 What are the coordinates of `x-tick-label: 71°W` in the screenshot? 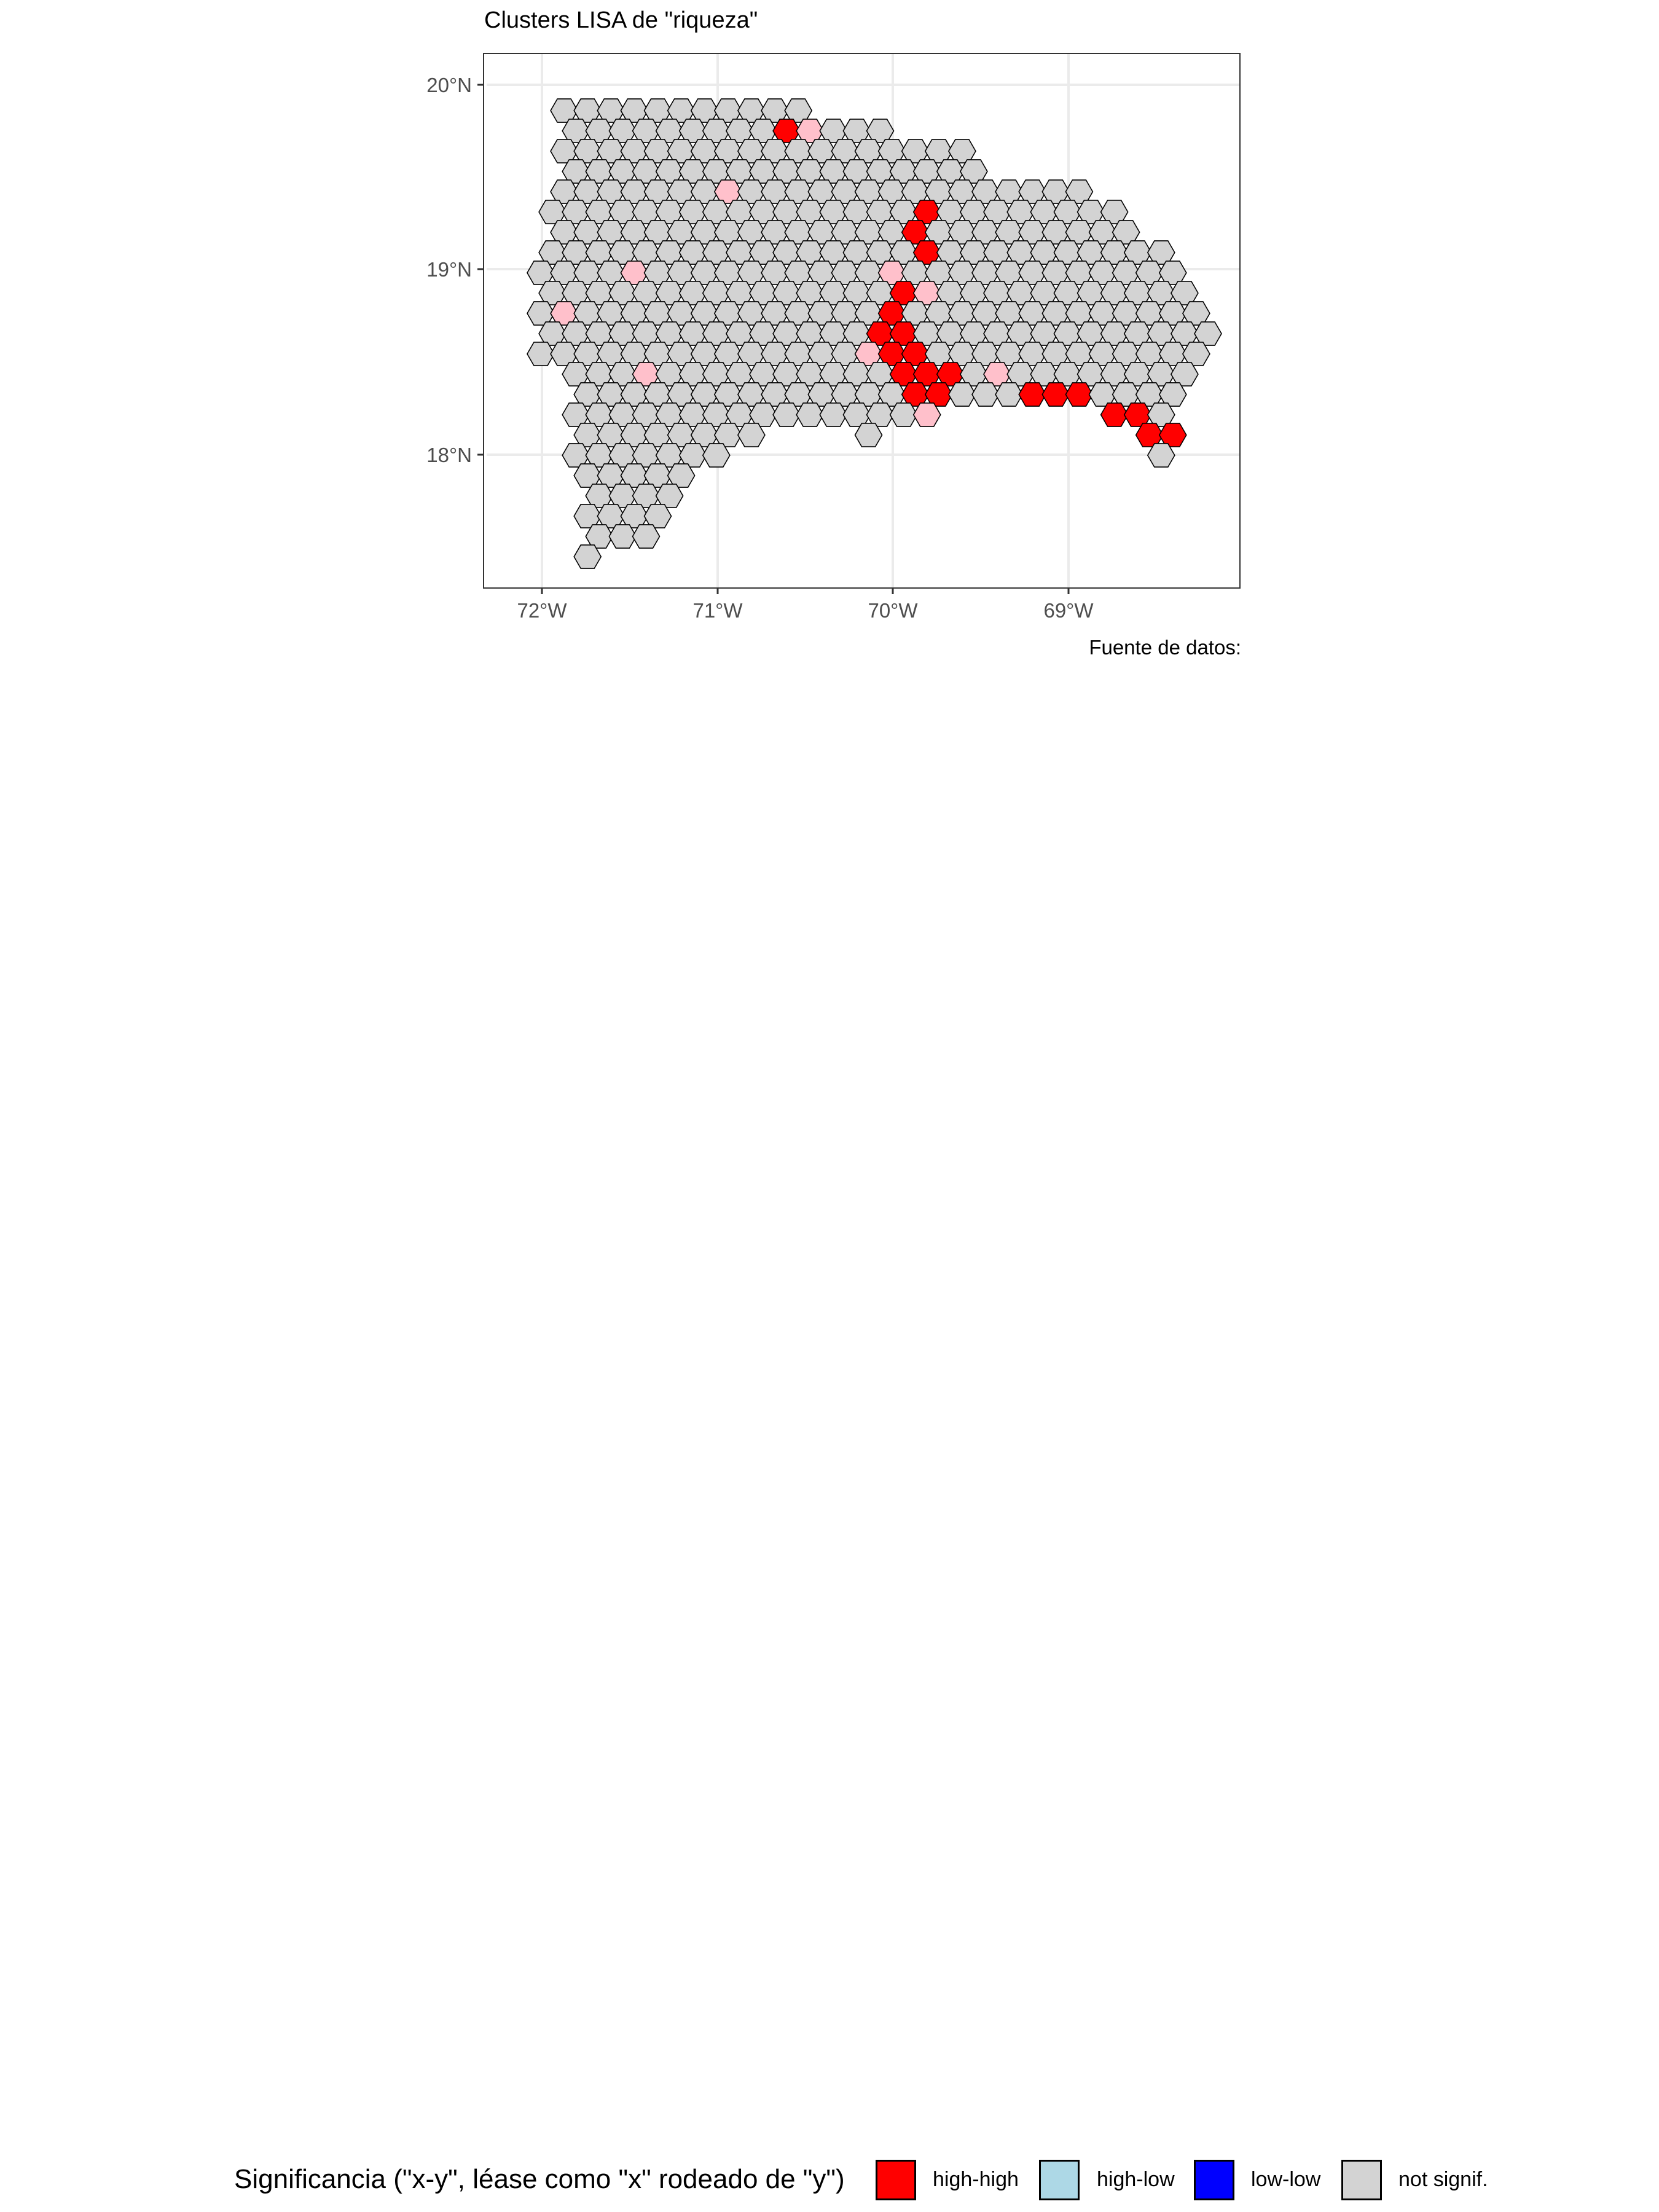 It's located at (717, 610).